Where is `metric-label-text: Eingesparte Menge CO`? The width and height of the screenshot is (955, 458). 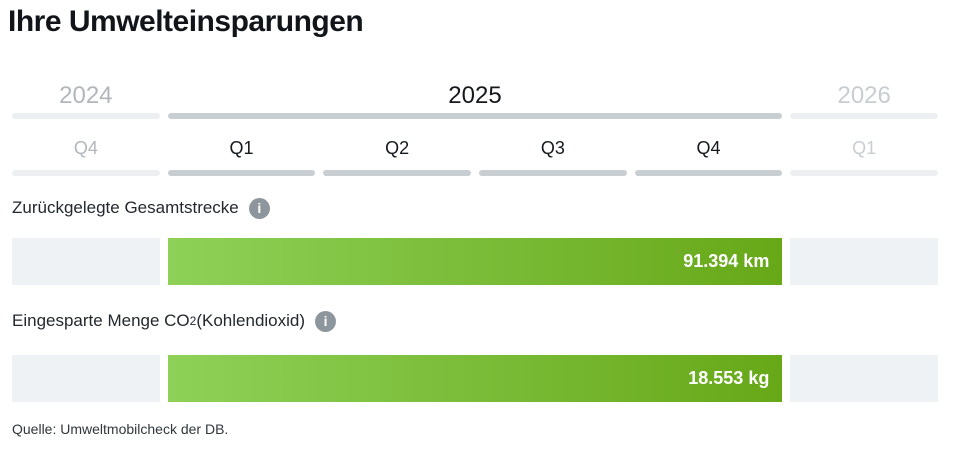
metric-label-text: Eingesparte Menge CO is located at coordinates (101, 320).